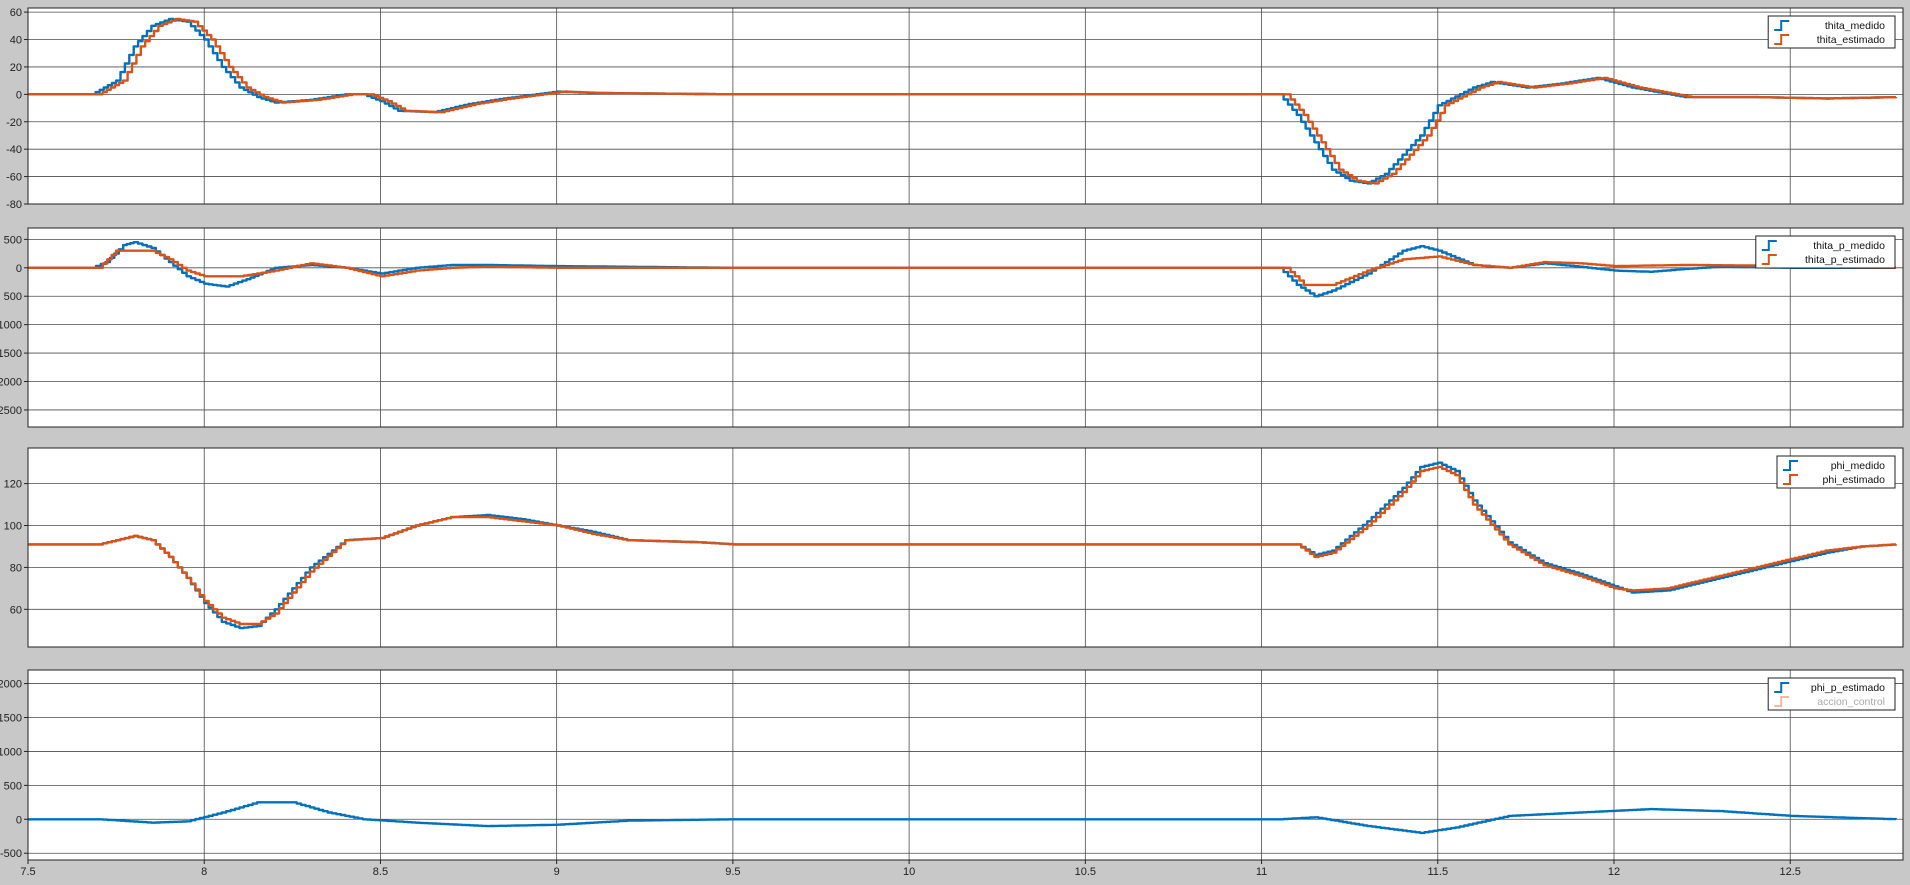 This screenshot has width=1910, height=885. I want to click on legend-entry-thita_estimado: thita_estimado, so click(1851, 40).